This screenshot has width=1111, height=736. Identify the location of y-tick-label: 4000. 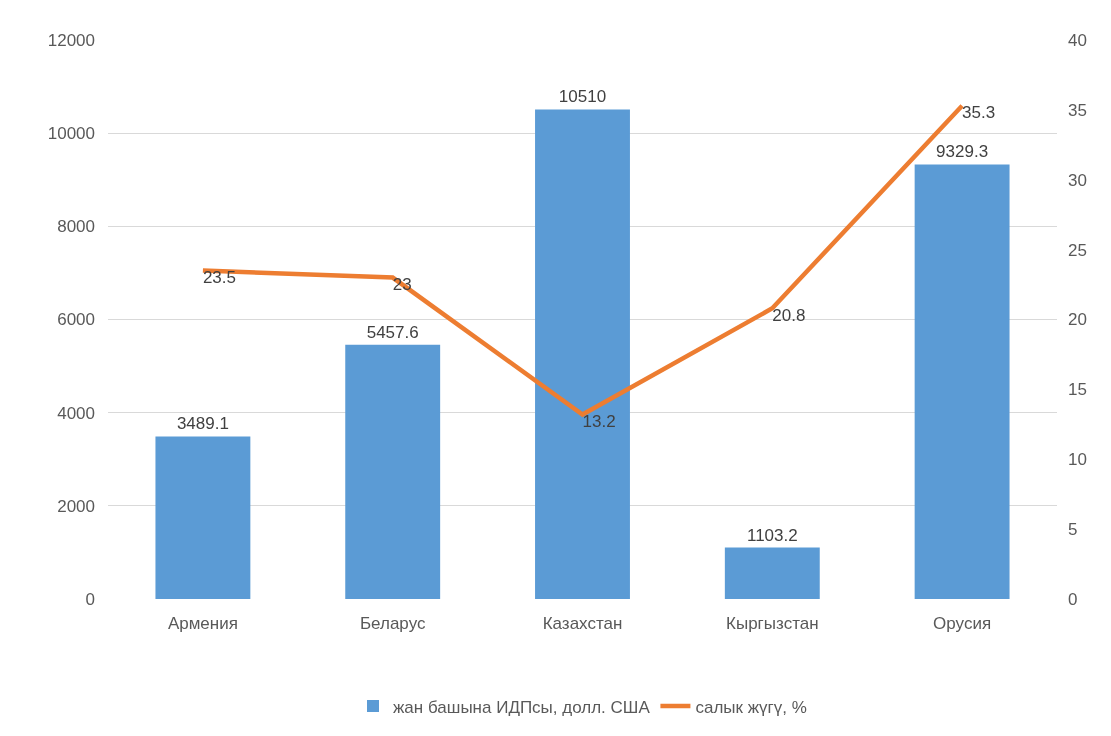
(76, 413).